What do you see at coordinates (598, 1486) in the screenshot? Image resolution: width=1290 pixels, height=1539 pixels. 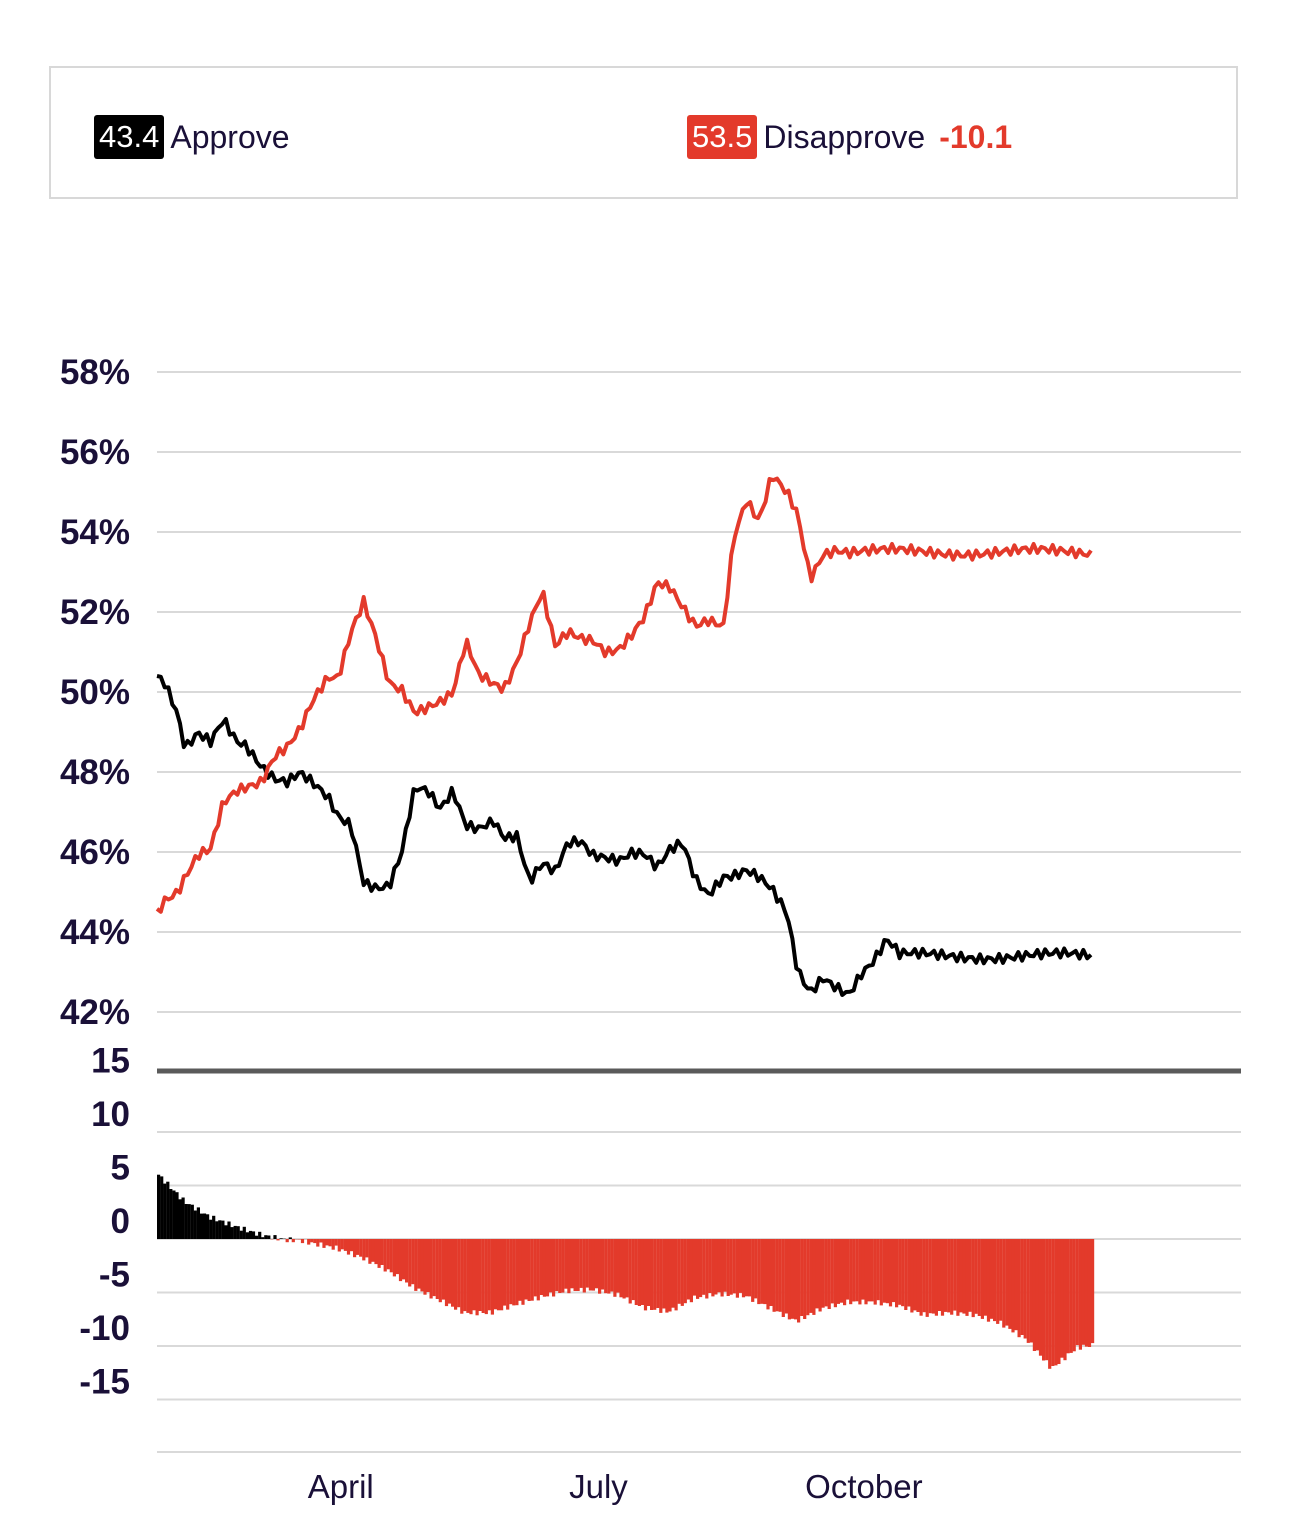 I see `xtick-july: July` at bounding box center [598, 1486].